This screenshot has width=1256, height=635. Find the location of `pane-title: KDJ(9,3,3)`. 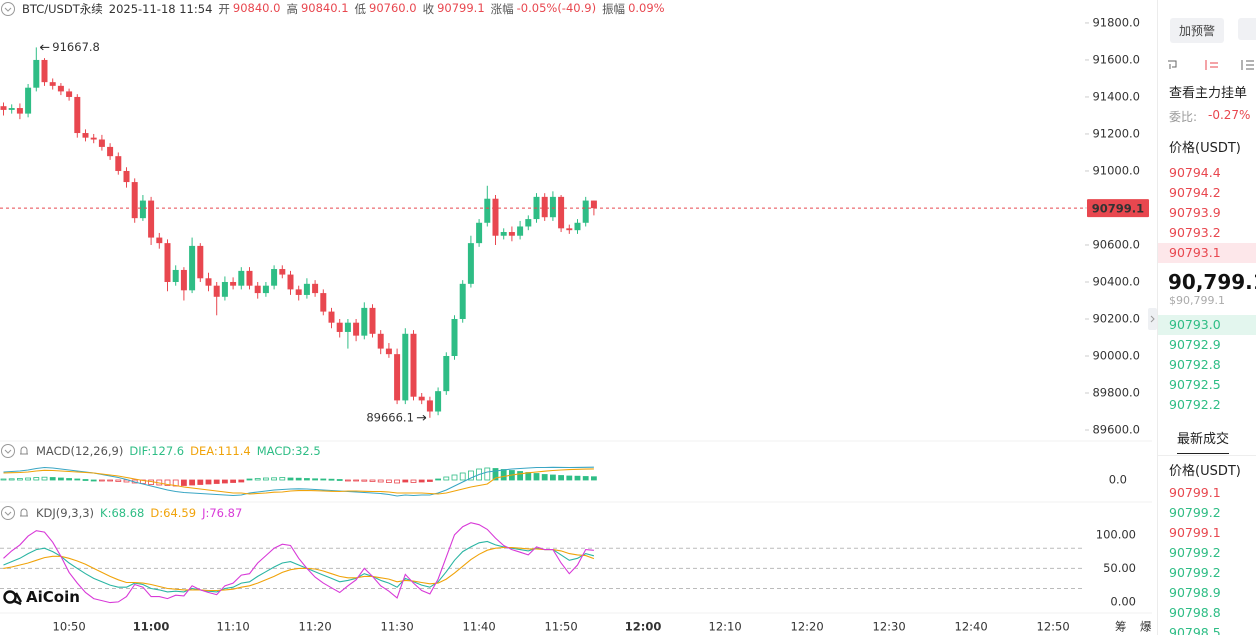

pane-title: KDJ(9,3,3) is located at coordinates (65, 513).